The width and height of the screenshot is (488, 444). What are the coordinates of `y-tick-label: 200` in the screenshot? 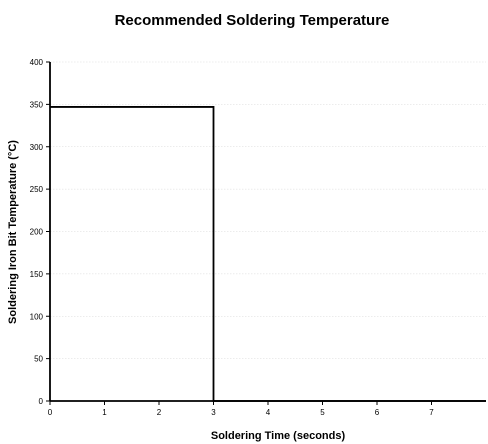 It's located at (37, 232).